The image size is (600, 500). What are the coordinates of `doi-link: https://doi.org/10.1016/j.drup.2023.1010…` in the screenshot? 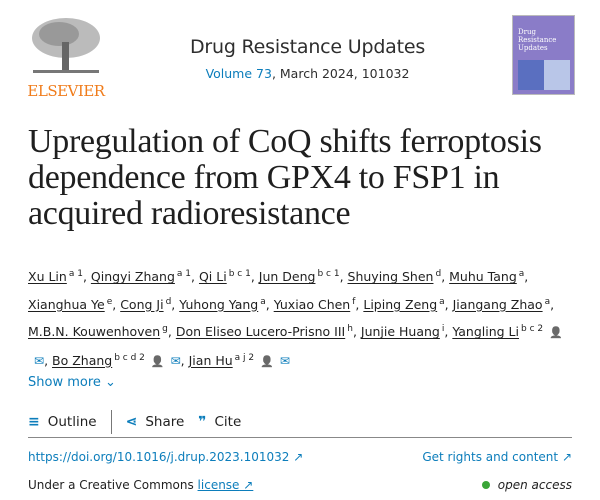 It's located at (165, 457).